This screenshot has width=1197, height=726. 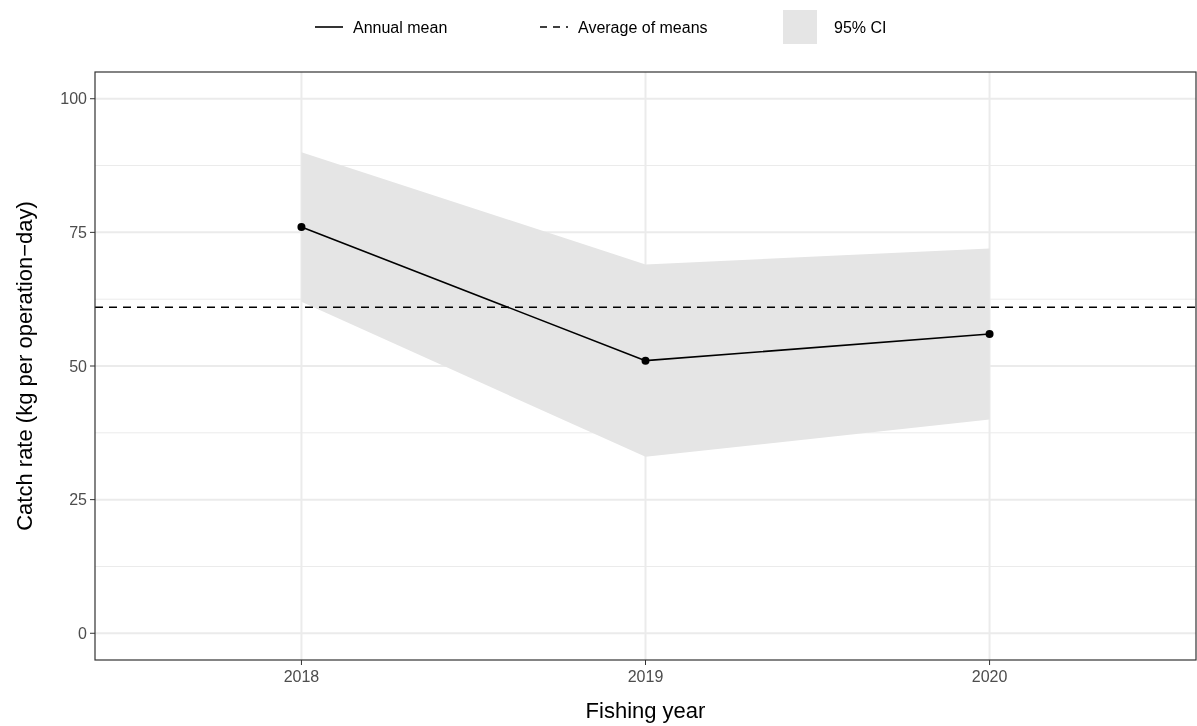 I want to click on y-tick-label: 25, so click(x=78, y=500).